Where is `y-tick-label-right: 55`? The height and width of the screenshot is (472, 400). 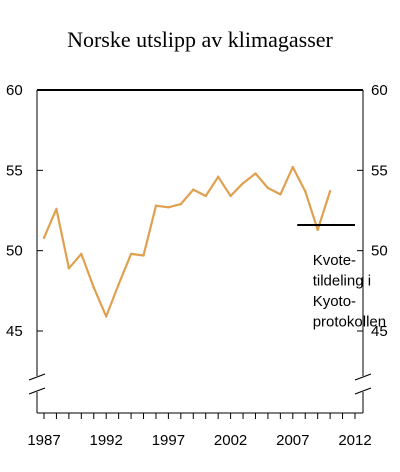 y-tick-label-right: 55 is located at coordinates (379, 170).